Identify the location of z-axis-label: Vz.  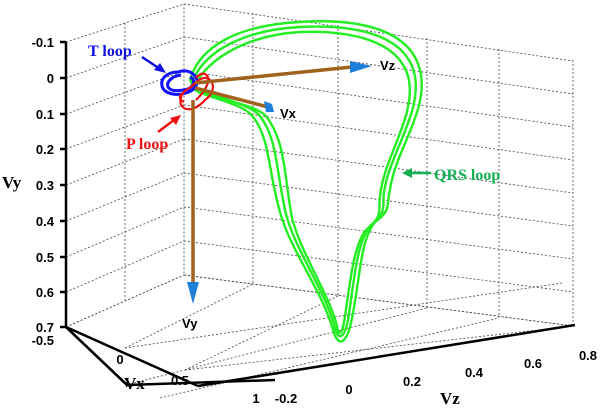
(450, 398).